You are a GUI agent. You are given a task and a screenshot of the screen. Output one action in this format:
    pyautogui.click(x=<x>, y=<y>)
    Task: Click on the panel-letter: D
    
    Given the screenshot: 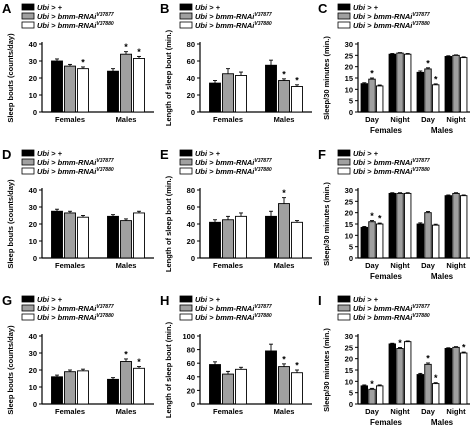 What is the action you would take?
    pyautogui.click(x=6, y=154)
    